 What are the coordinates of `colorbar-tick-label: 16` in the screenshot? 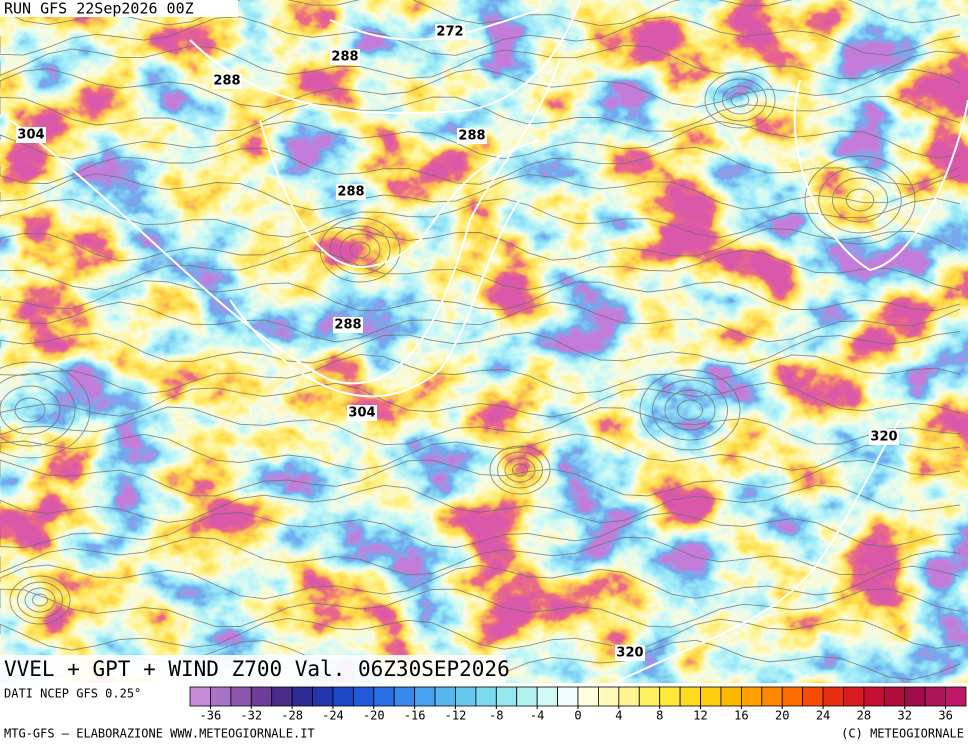 It's located at (741, 716).